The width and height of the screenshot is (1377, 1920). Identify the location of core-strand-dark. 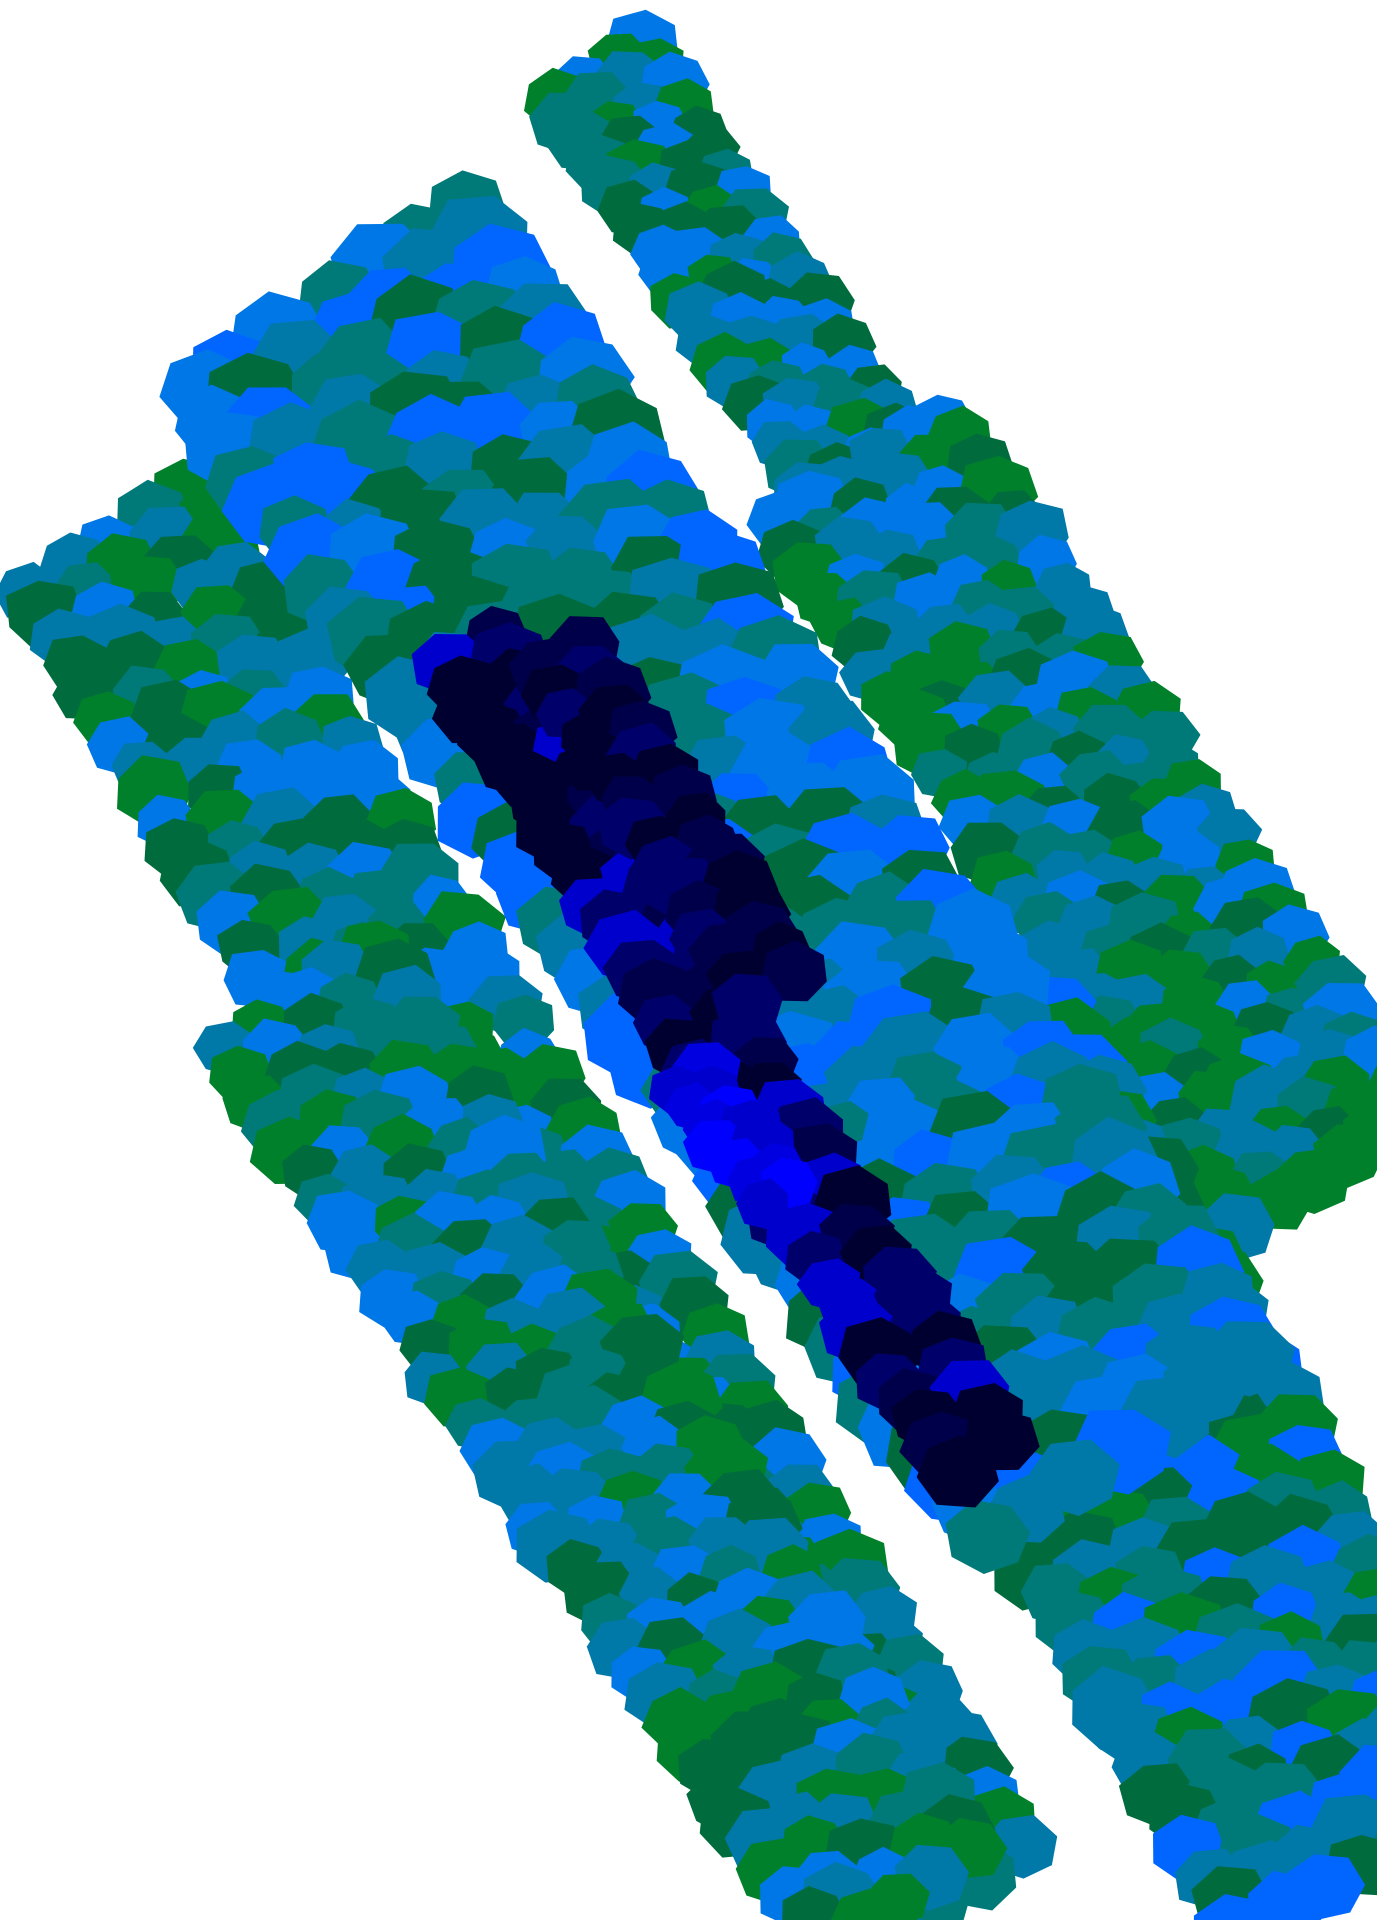
(667, 825).